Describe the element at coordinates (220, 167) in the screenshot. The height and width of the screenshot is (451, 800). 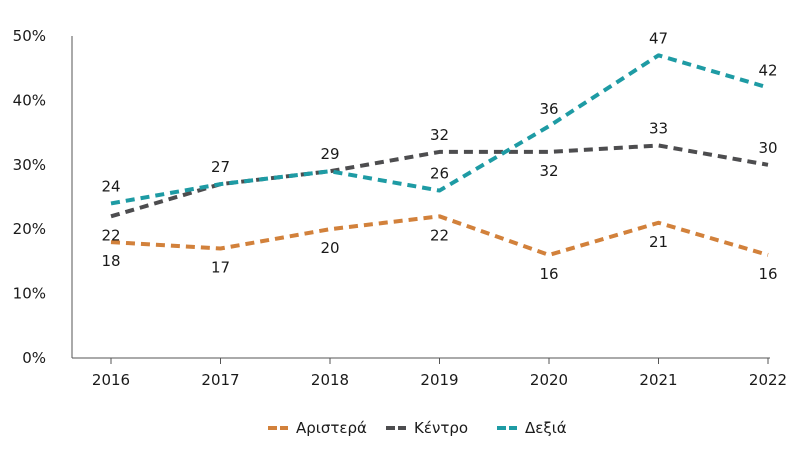
I see `data-label: 27` at that location.